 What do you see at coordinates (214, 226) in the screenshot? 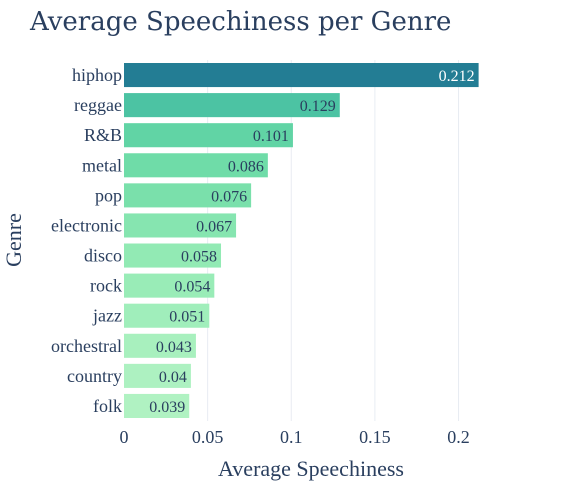
I see `bar-value-label: 0.067` at bounding box center [214, 226].